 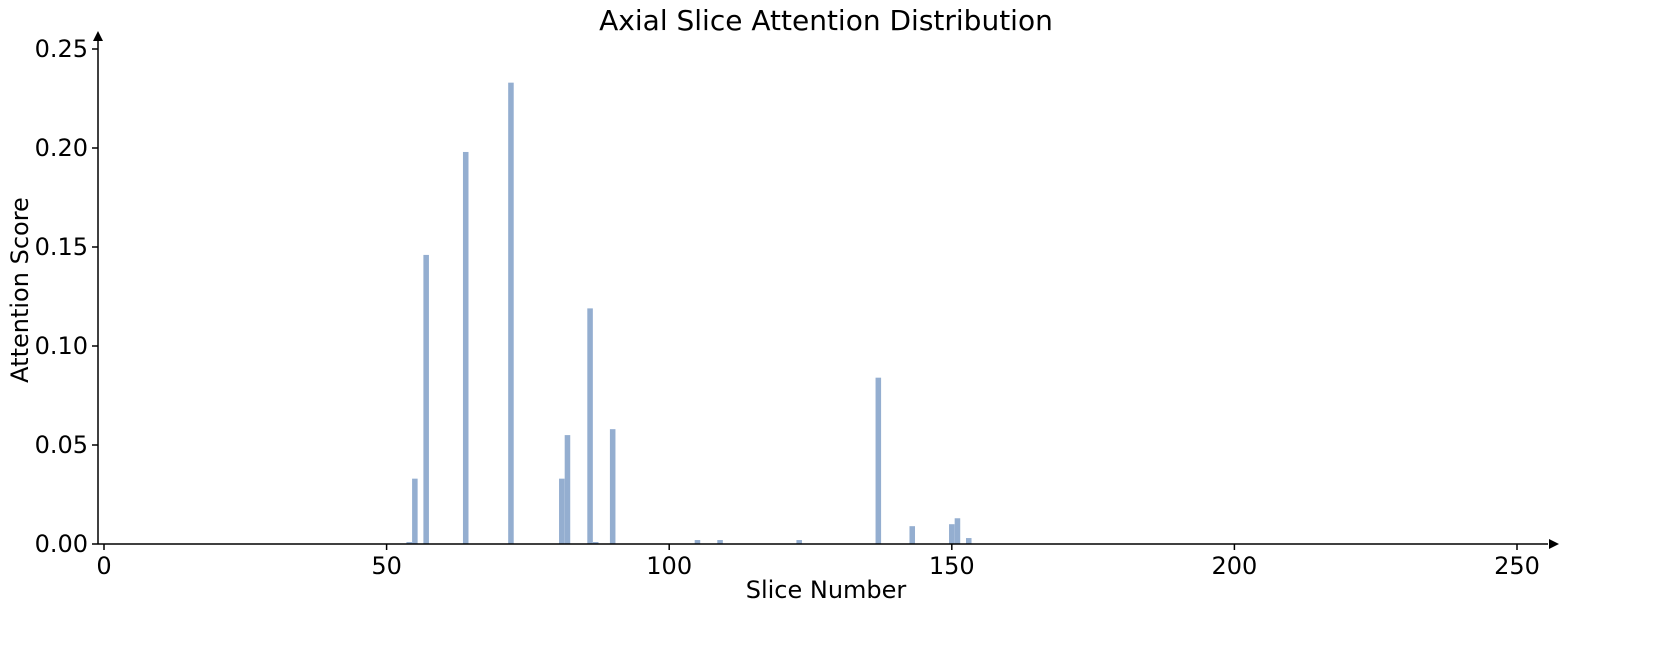 I want to click on y-tick-label: 0.15, so click(x=61, y=247).